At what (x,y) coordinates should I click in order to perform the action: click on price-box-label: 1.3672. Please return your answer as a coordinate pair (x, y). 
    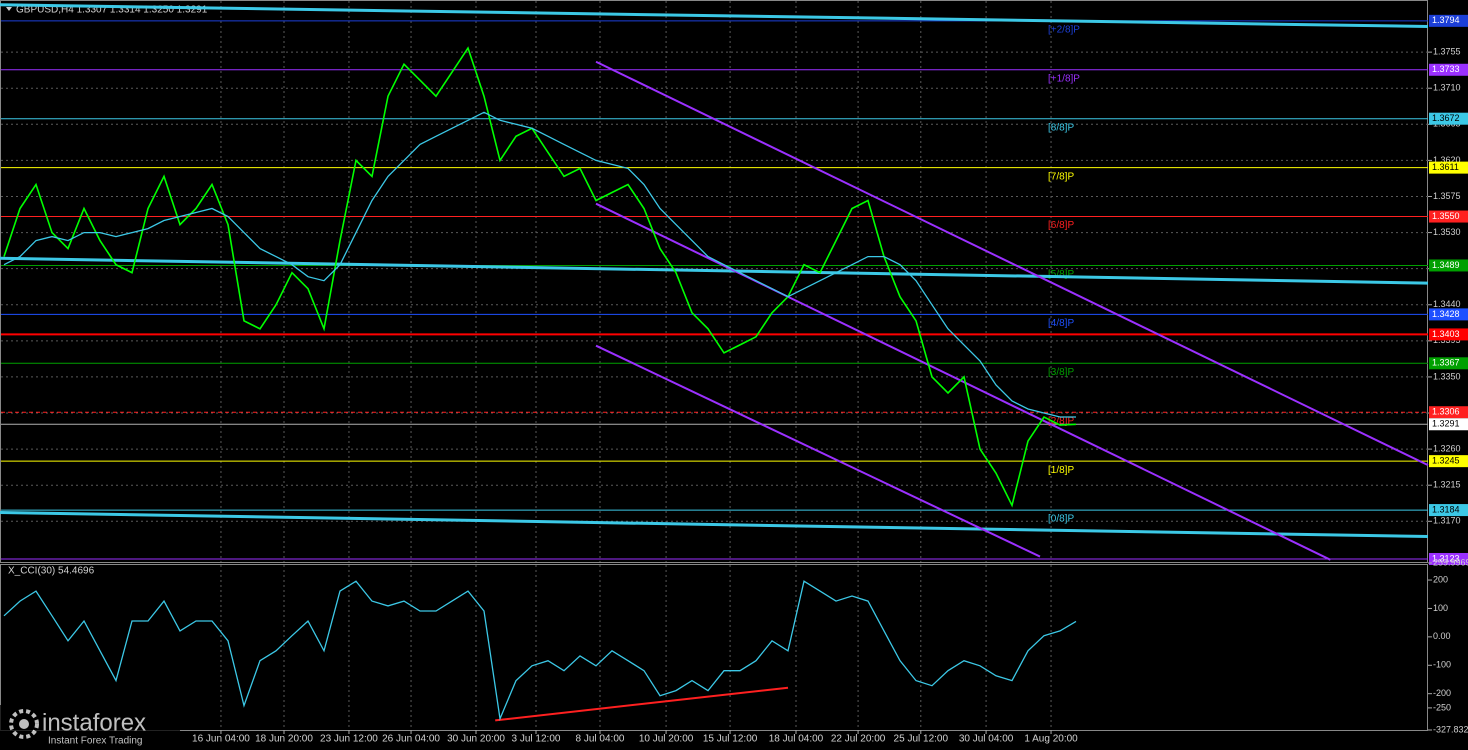
    Looking at the image, I should click on (1446, 118).